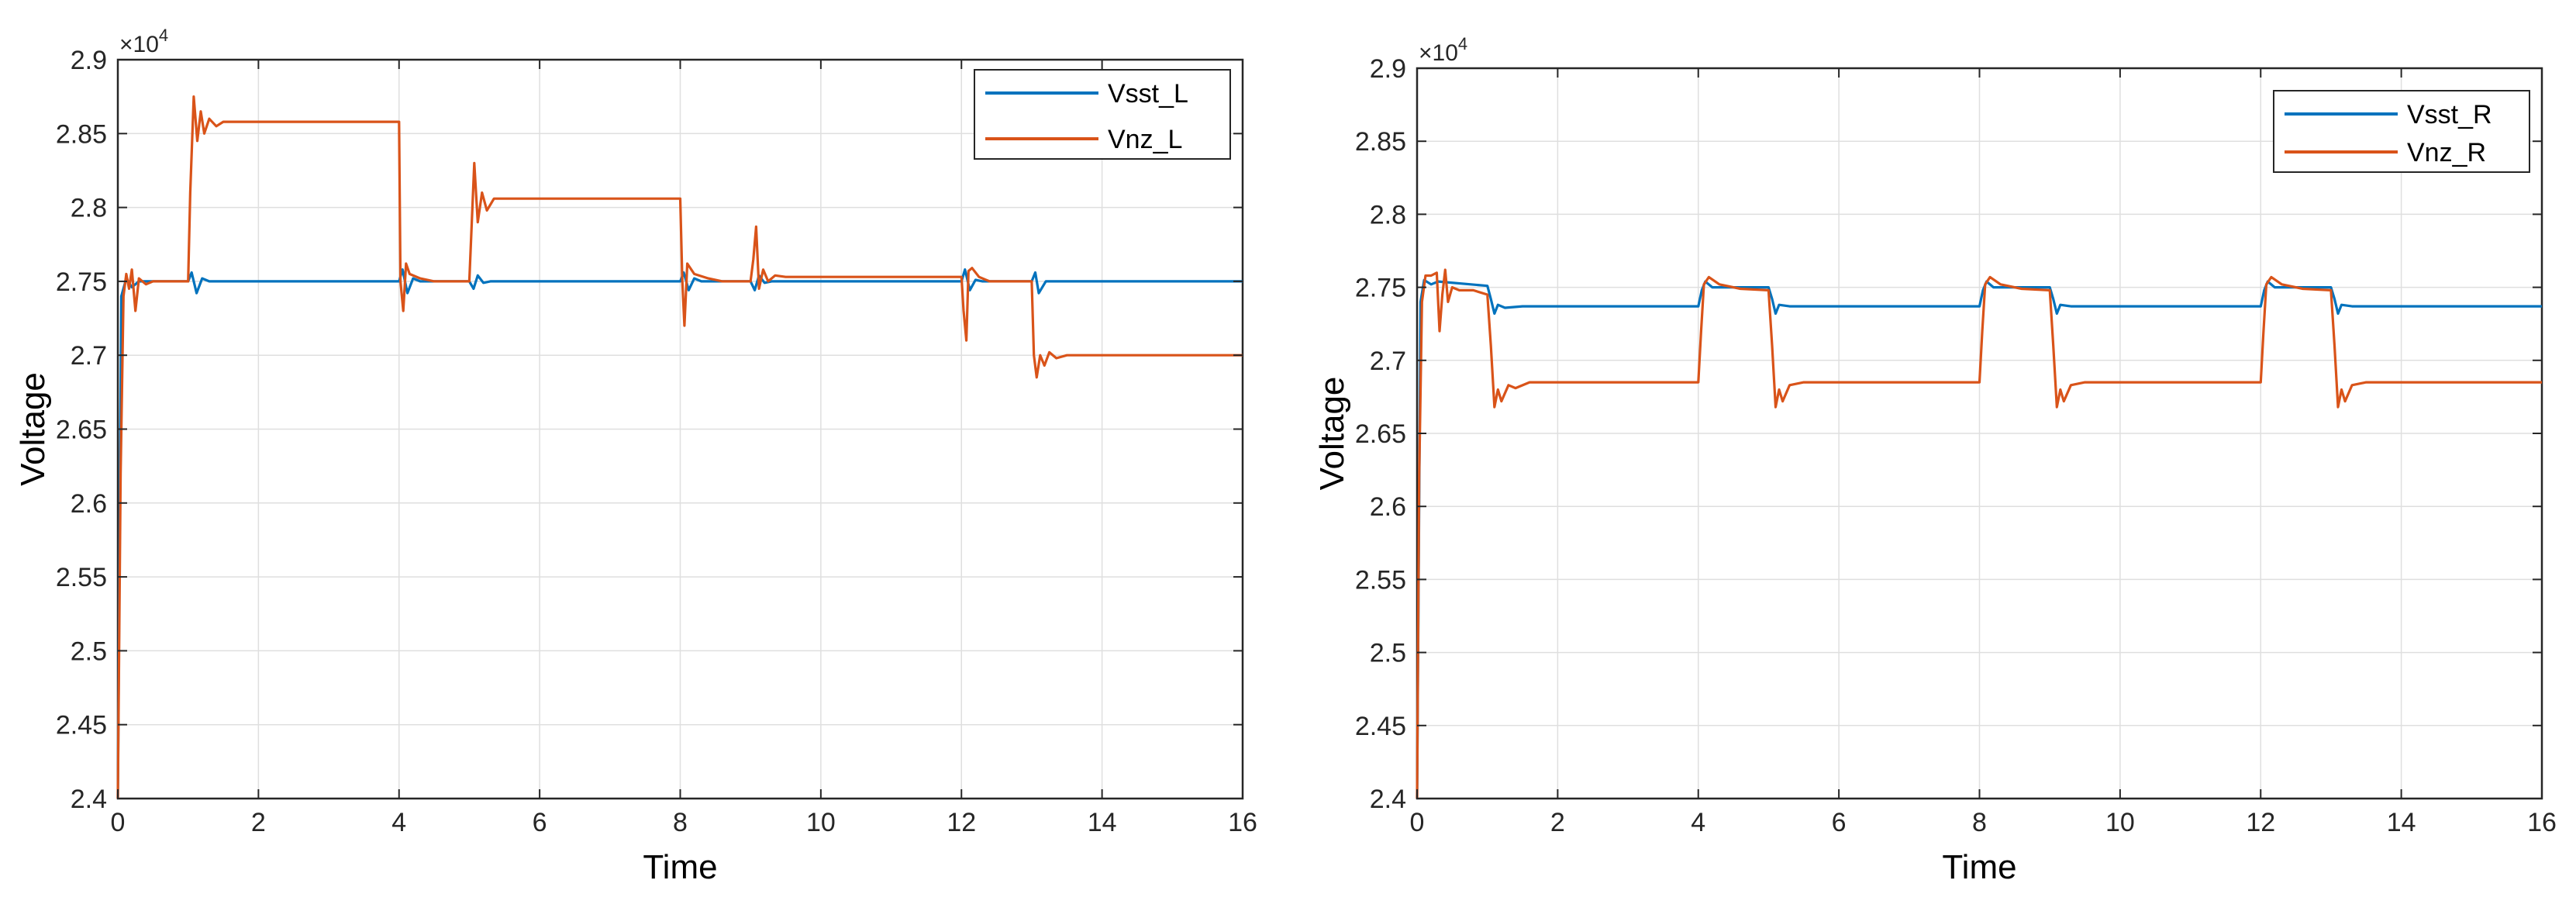 Image resolution: width=2576 pixels, height=897 pixels. Describe the element at coordinates (1242, 822) in the screenshot. I see `chart-left-x-tick-label-8: 16` at that location.